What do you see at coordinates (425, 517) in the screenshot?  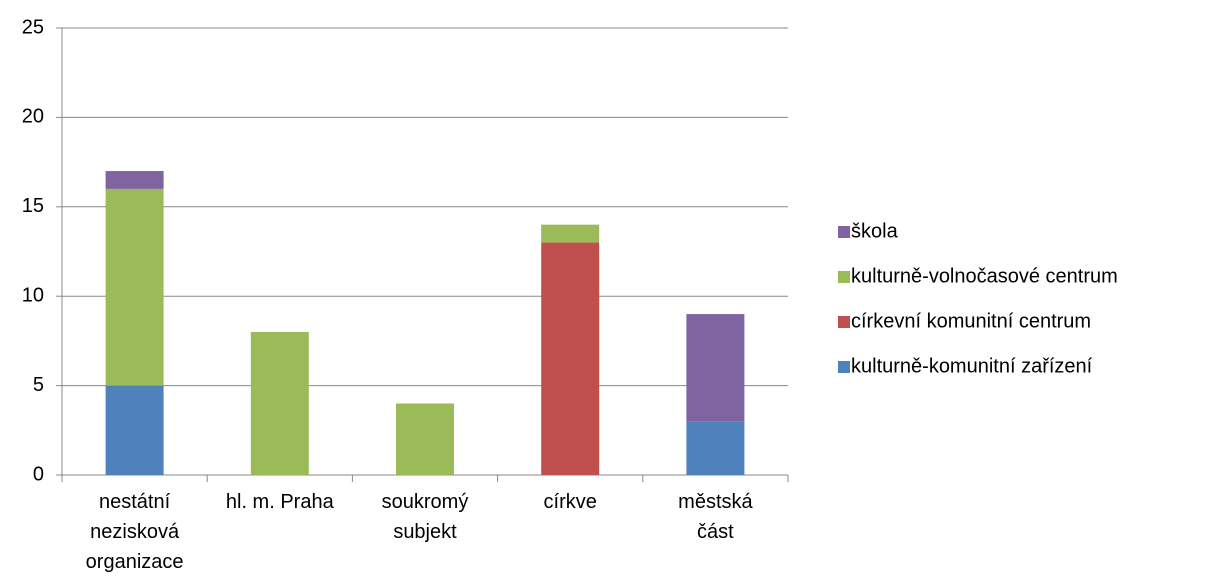 I see `x-tick-label: soukromý subjekt` at bounding box center [425, 517].